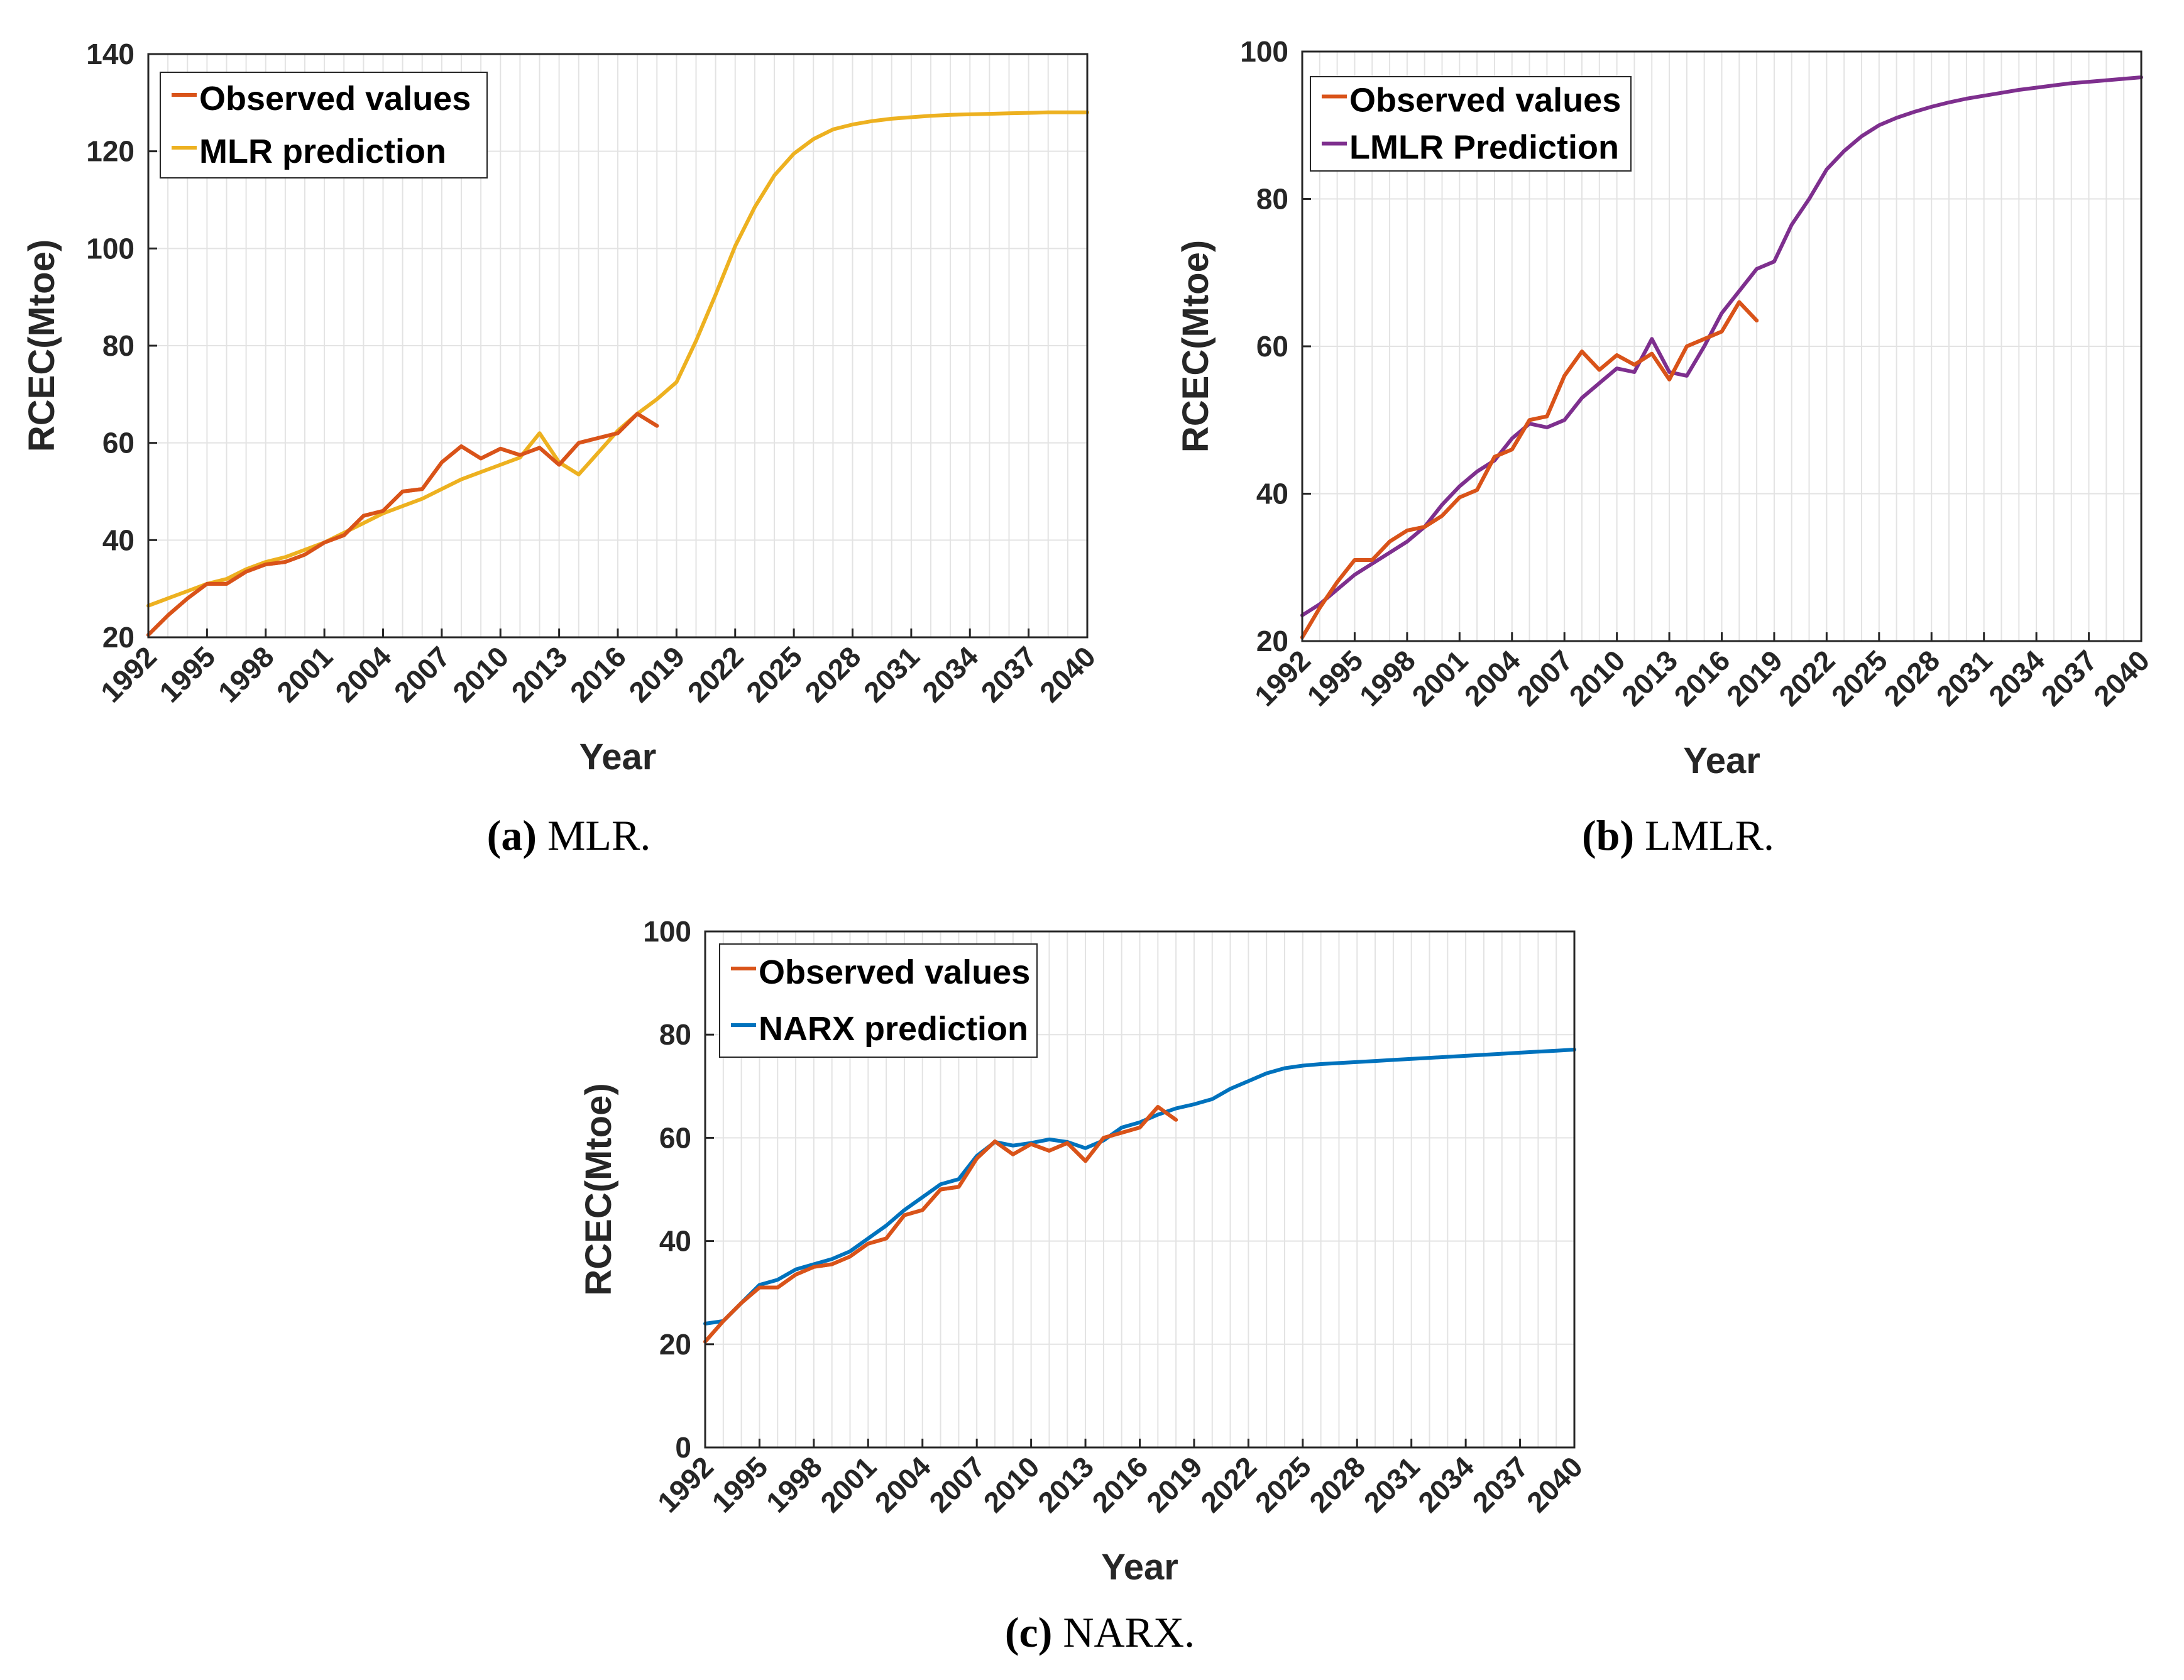  Describe the element at coordinates (683, 1447) in the screenshot. I see `y-tick-label: 0` at that location.